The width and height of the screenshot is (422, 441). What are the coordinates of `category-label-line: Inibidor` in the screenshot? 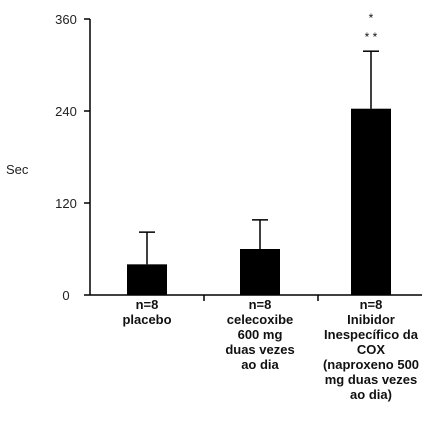 It's located at (371, 319).